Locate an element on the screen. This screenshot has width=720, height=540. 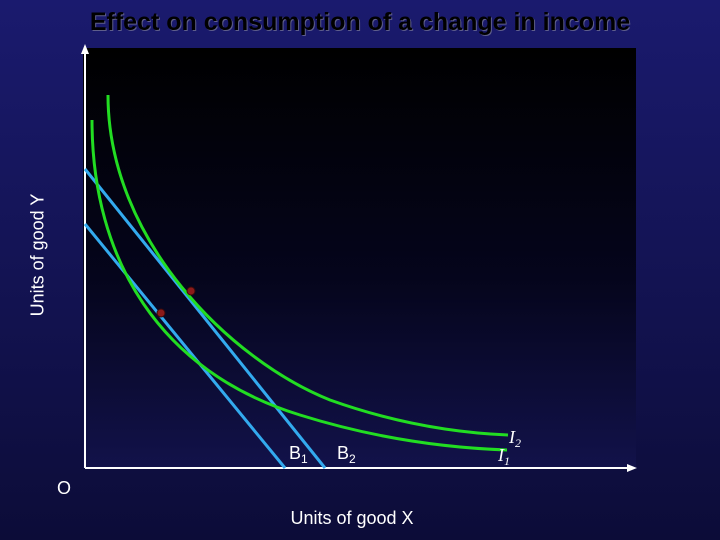
x-axis-arrow is located at coordinates (632, 468).